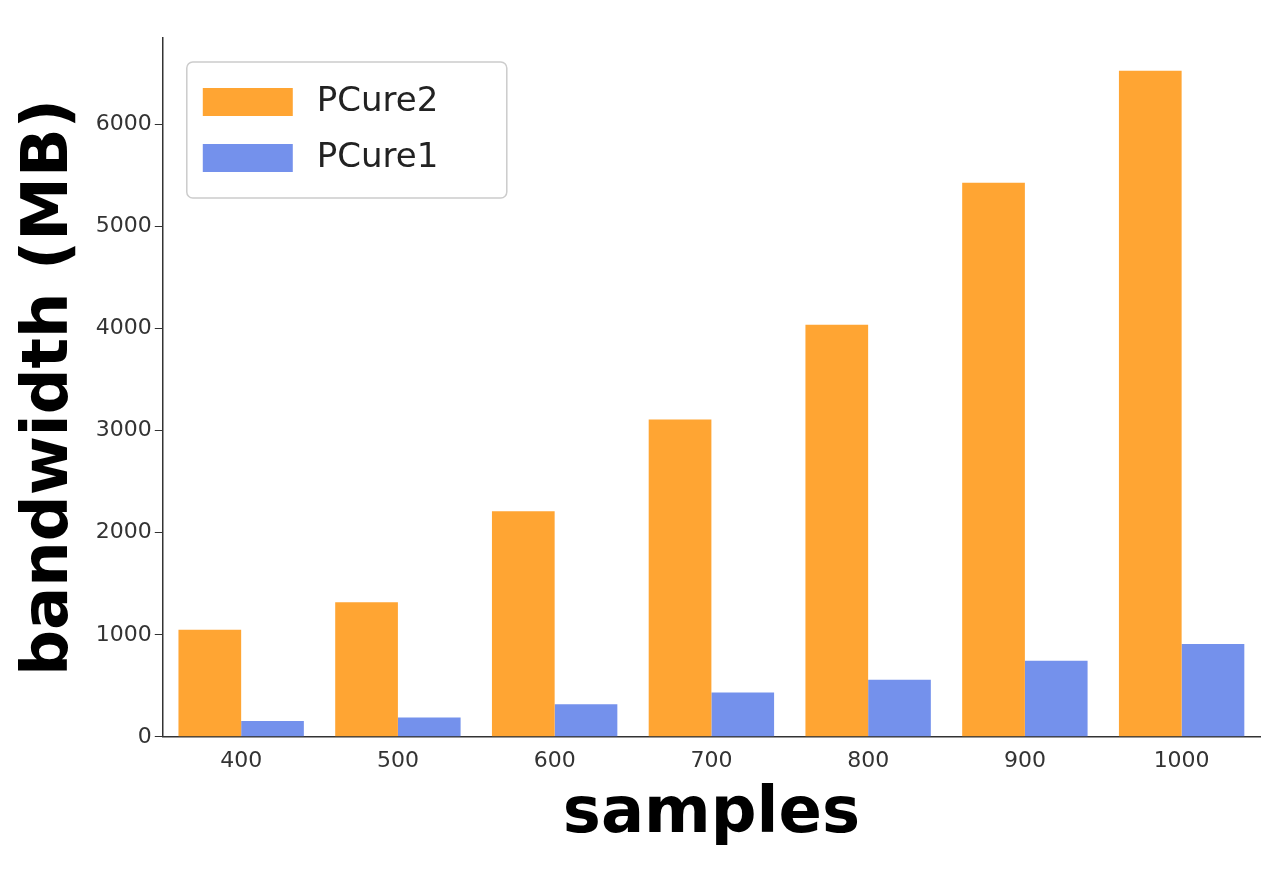 The width and height of the screenshot is (1279, 870). I want to click on y-tick-label: 3000, so click(123, 429).